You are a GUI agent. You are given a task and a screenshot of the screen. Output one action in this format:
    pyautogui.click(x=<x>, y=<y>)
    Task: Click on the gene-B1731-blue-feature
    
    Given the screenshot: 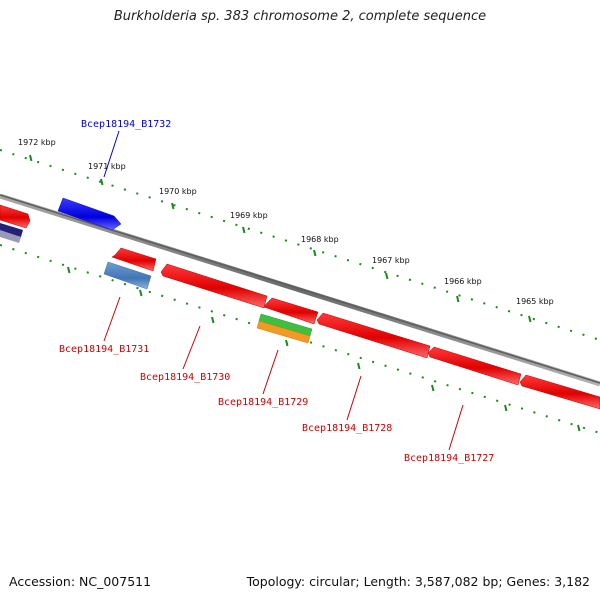 What is the action you would take?
    pyautogui.click(x=127, y=275)
    